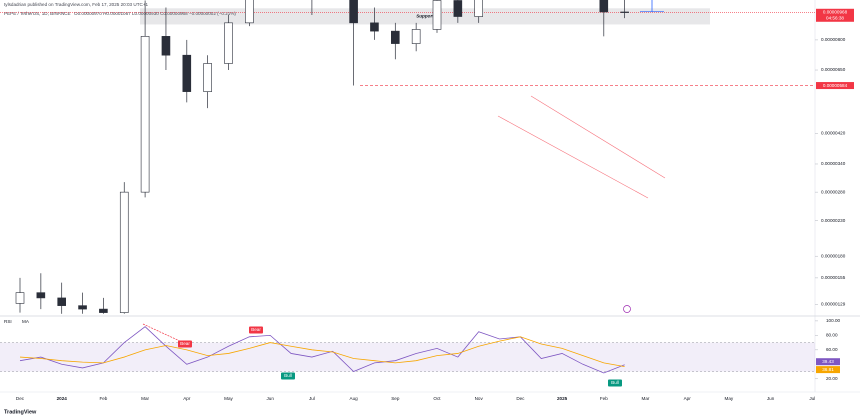 This screenshot has width=860, height=419. I want to click on footer-logo: TradingView, so click(20, 412).